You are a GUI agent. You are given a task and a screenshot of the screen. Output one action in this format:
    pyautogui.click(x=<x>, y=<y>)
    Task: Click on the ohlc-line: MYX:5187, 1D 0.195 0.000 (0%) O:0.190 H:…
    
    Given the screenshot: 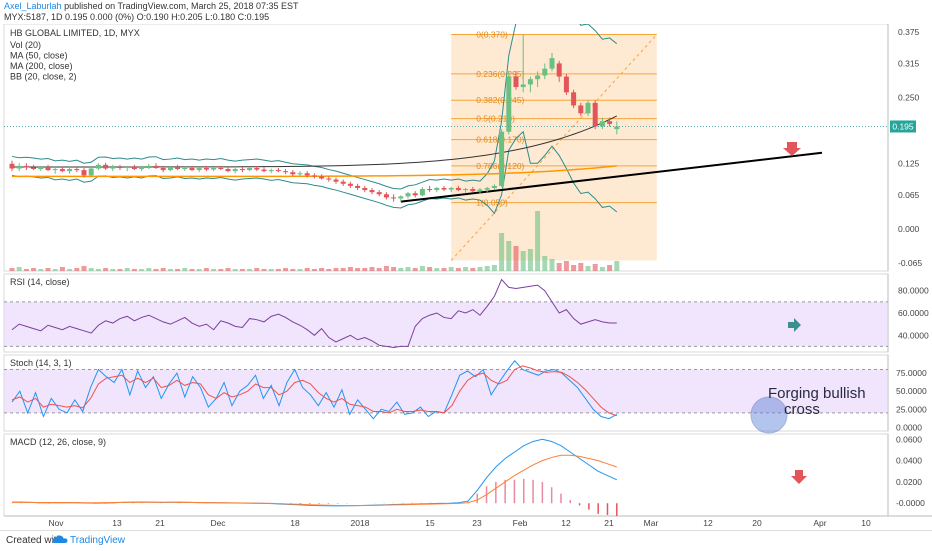 What is the action you would take?
    pyautogui.click(x=137, y=17)
    